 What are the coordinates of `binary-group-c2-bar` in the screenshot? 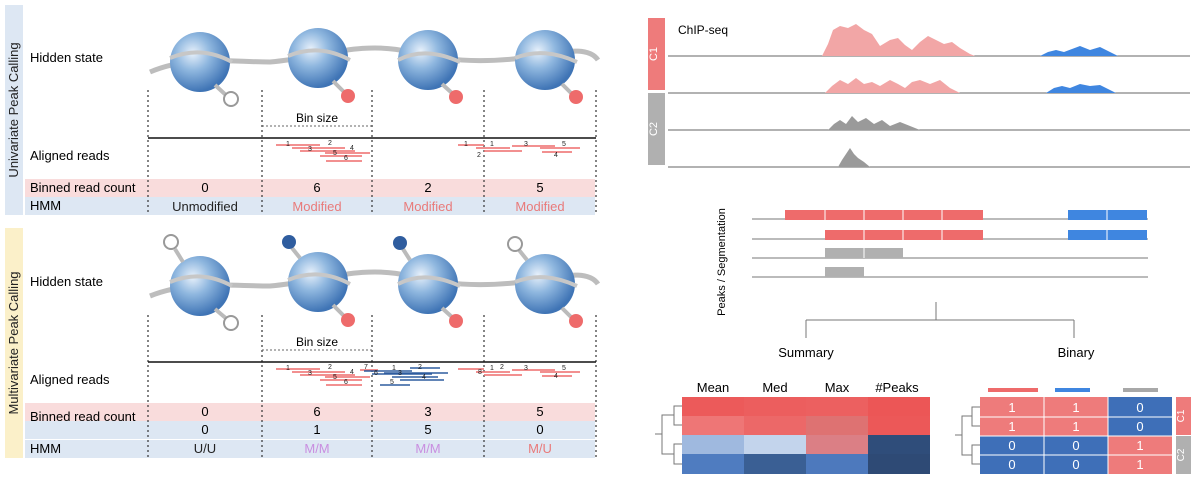 It's located at (1183, 455).